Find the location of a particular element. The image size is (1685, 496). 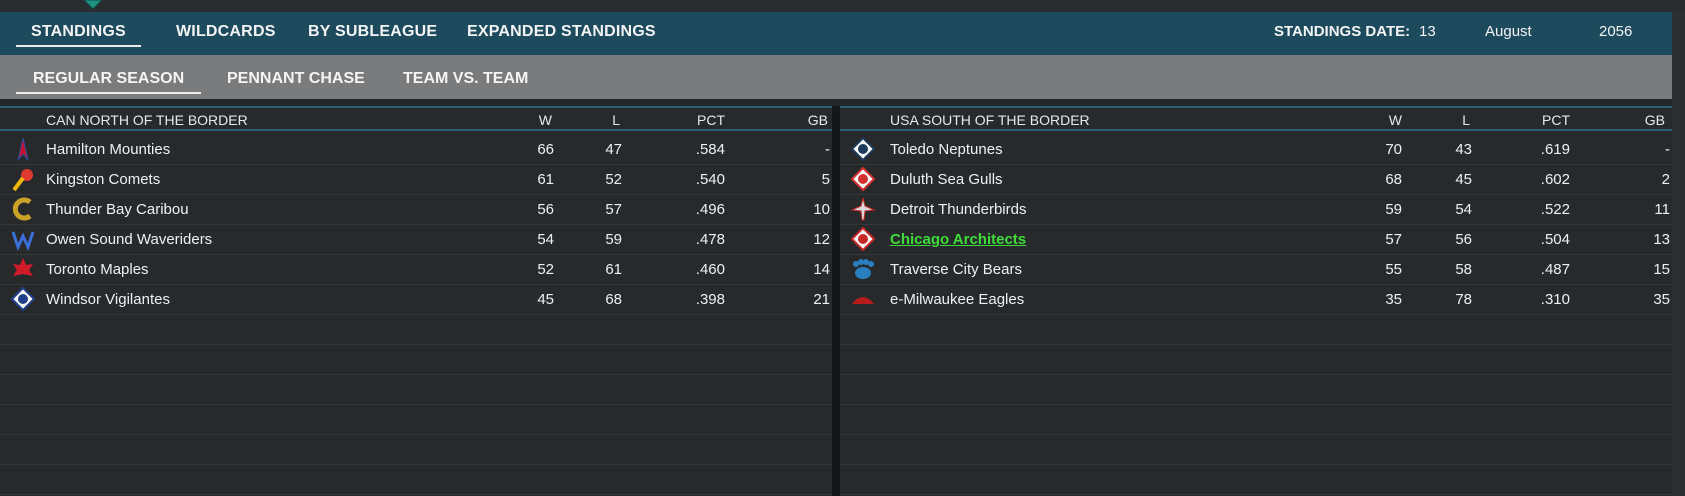

standings-date-month: August is located at coordinates (1508, 31).